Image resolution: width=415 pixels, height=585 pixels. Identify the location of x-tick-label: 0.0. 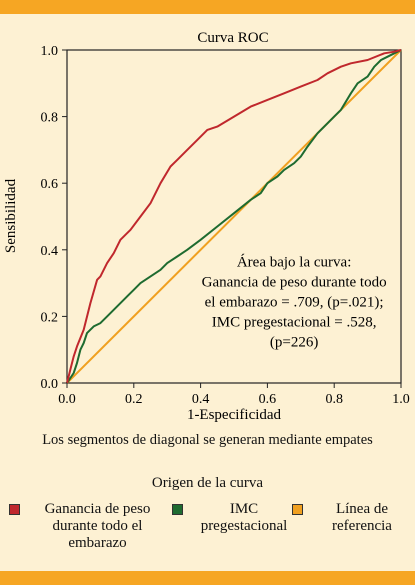
(67, 399).